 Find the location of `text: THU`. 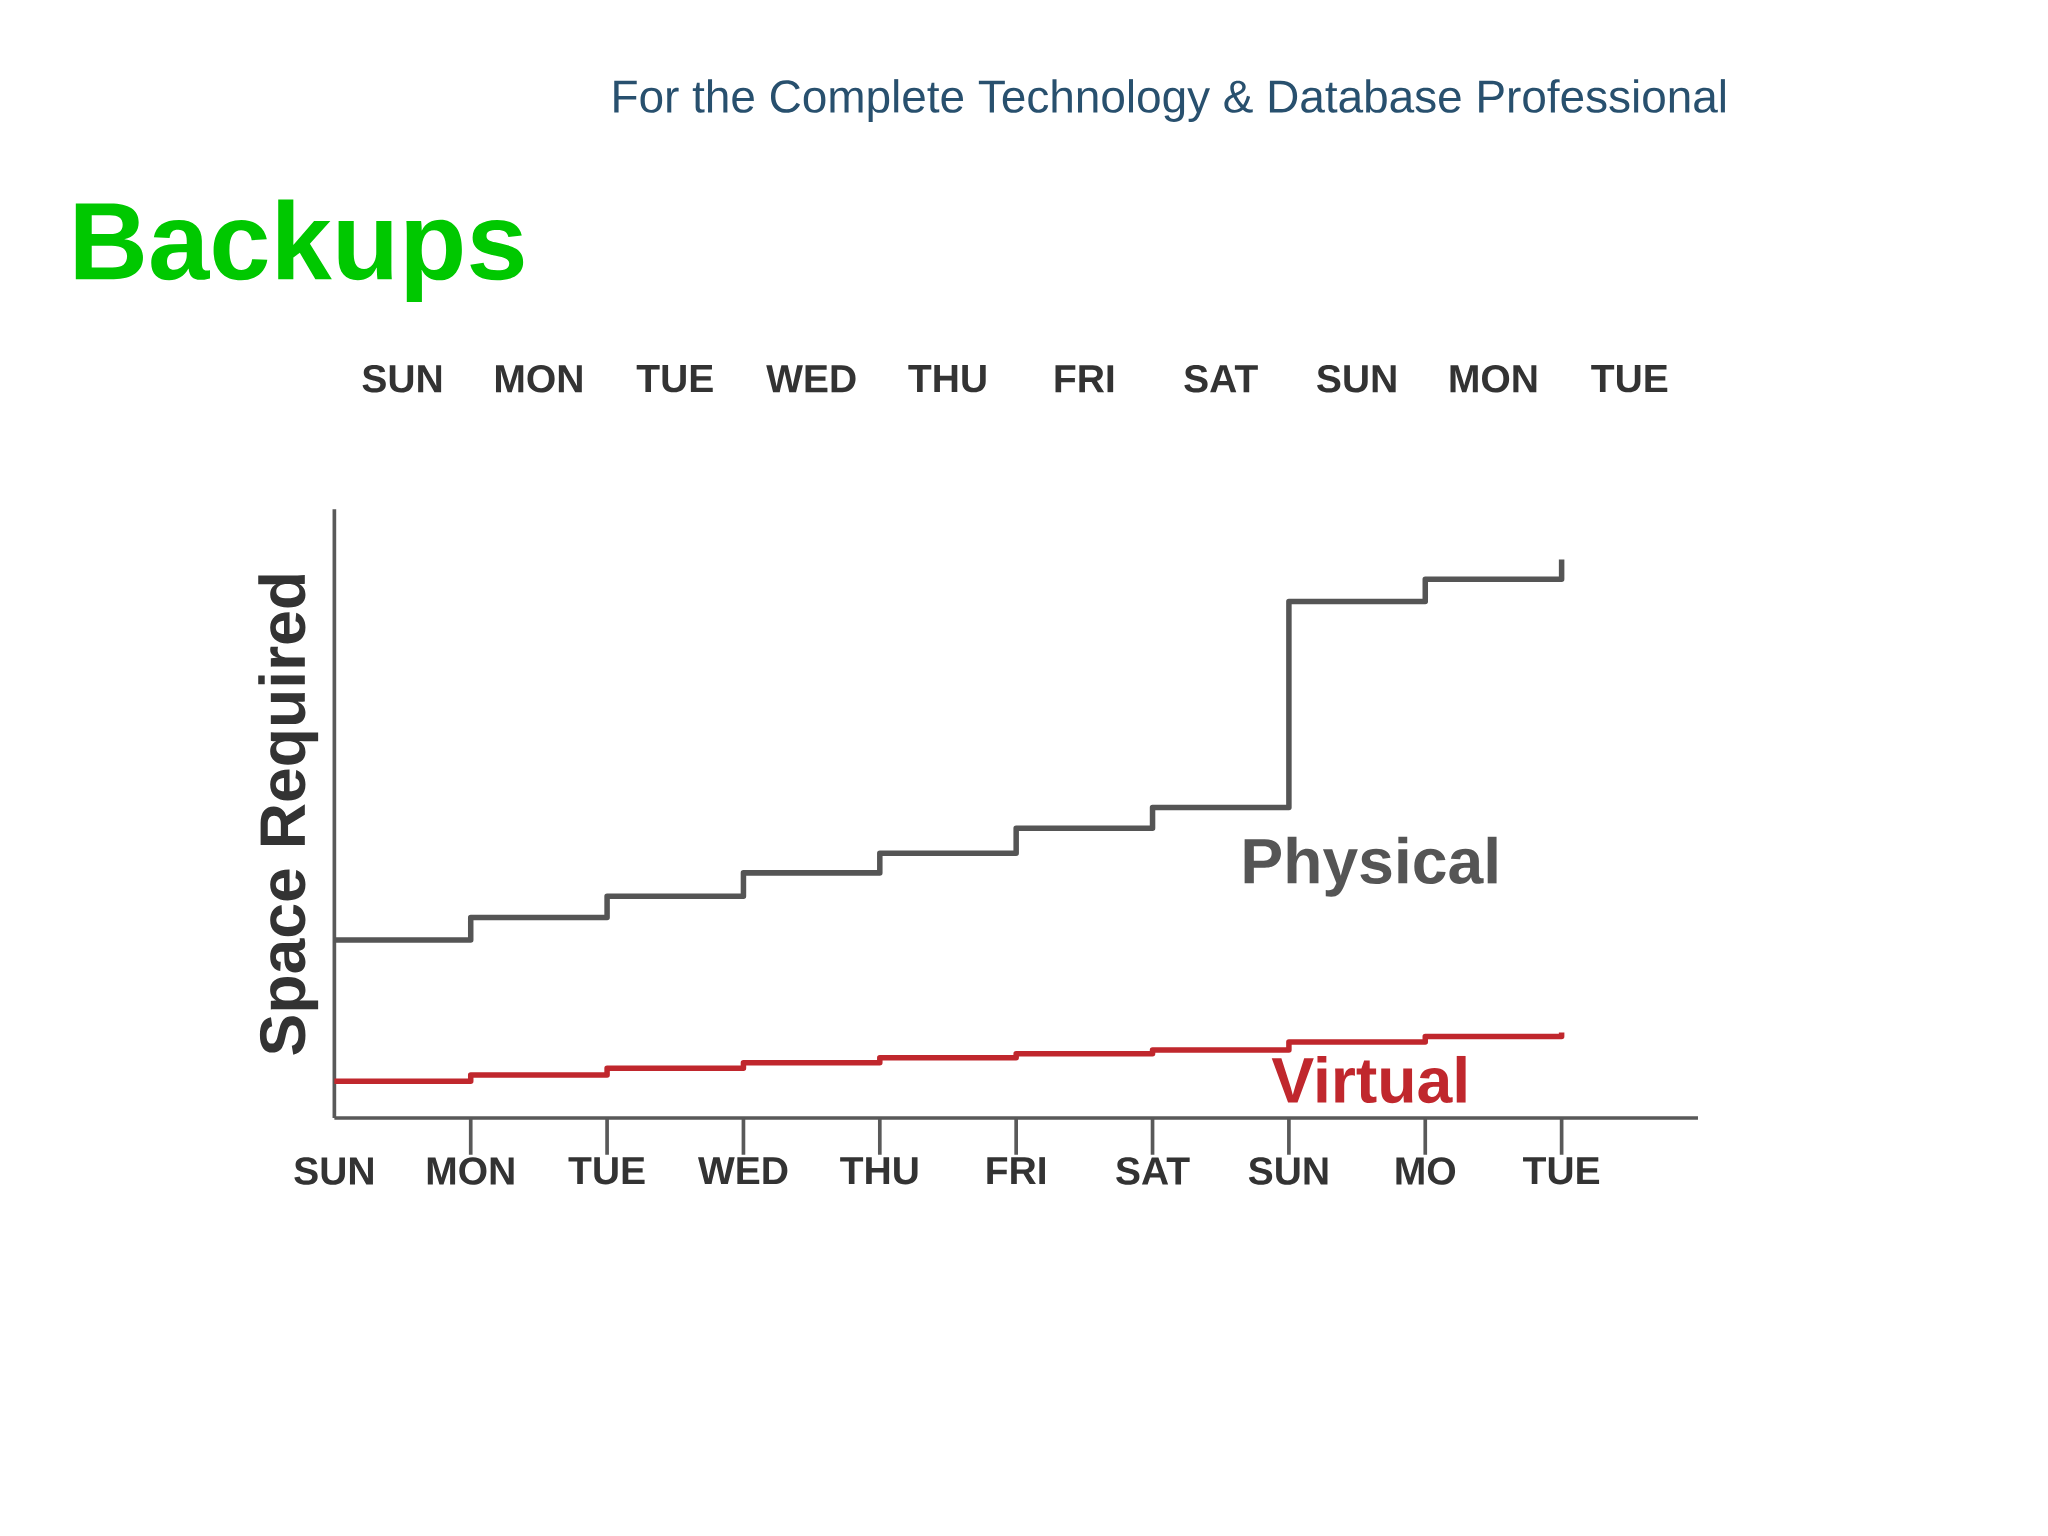

text: THU is located at coordinates (947, 379).